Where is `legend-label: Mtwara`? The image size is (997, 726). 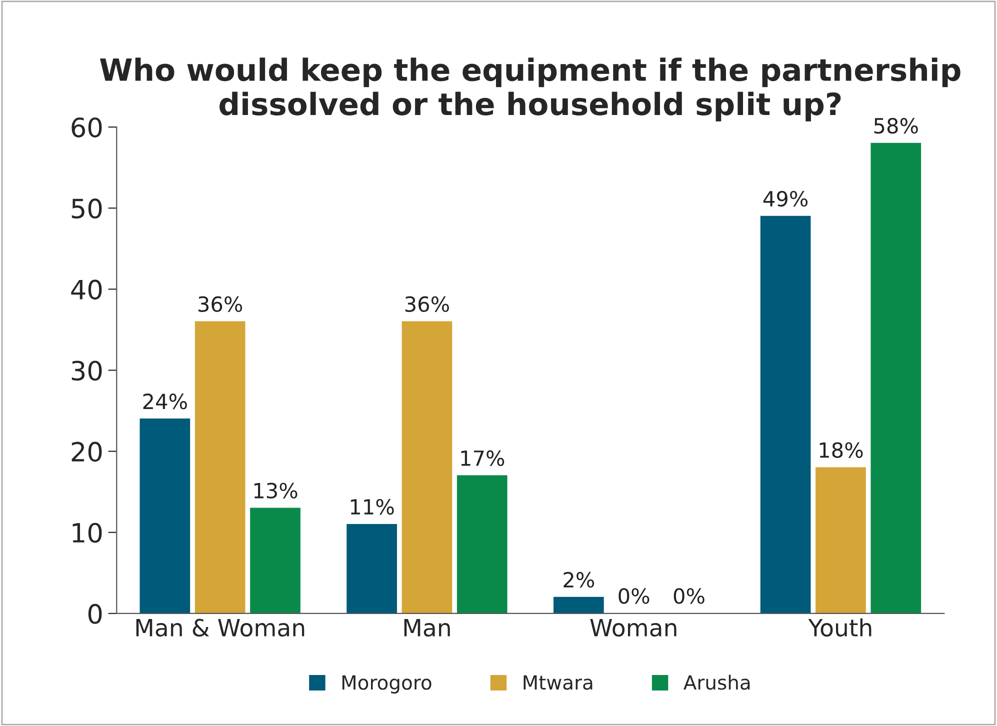 legend-label: Mtwara is located at coordinates (558, 682).